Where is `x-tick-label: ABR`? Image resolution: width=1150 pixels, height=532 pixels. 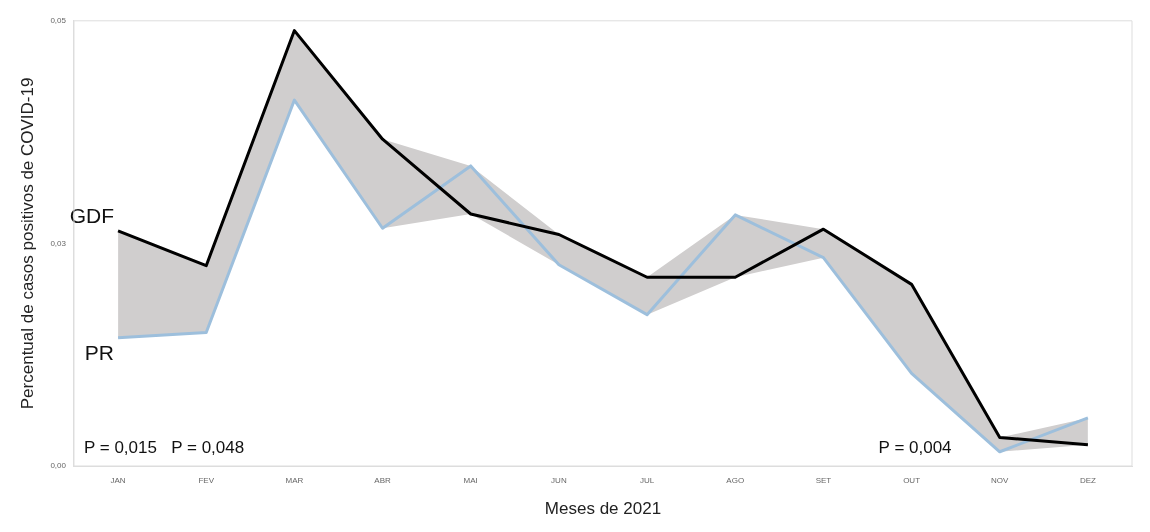 x-tick-label: ABR is located at coordinates (383, 480).